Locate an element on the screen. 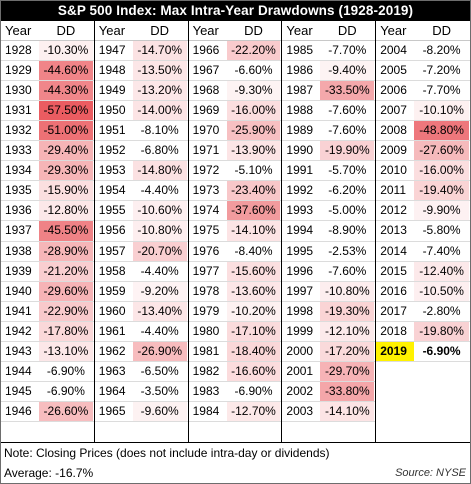 This screenshot has height=484, width=471. year-cell: 1959 is located at coordinates (112, 290).